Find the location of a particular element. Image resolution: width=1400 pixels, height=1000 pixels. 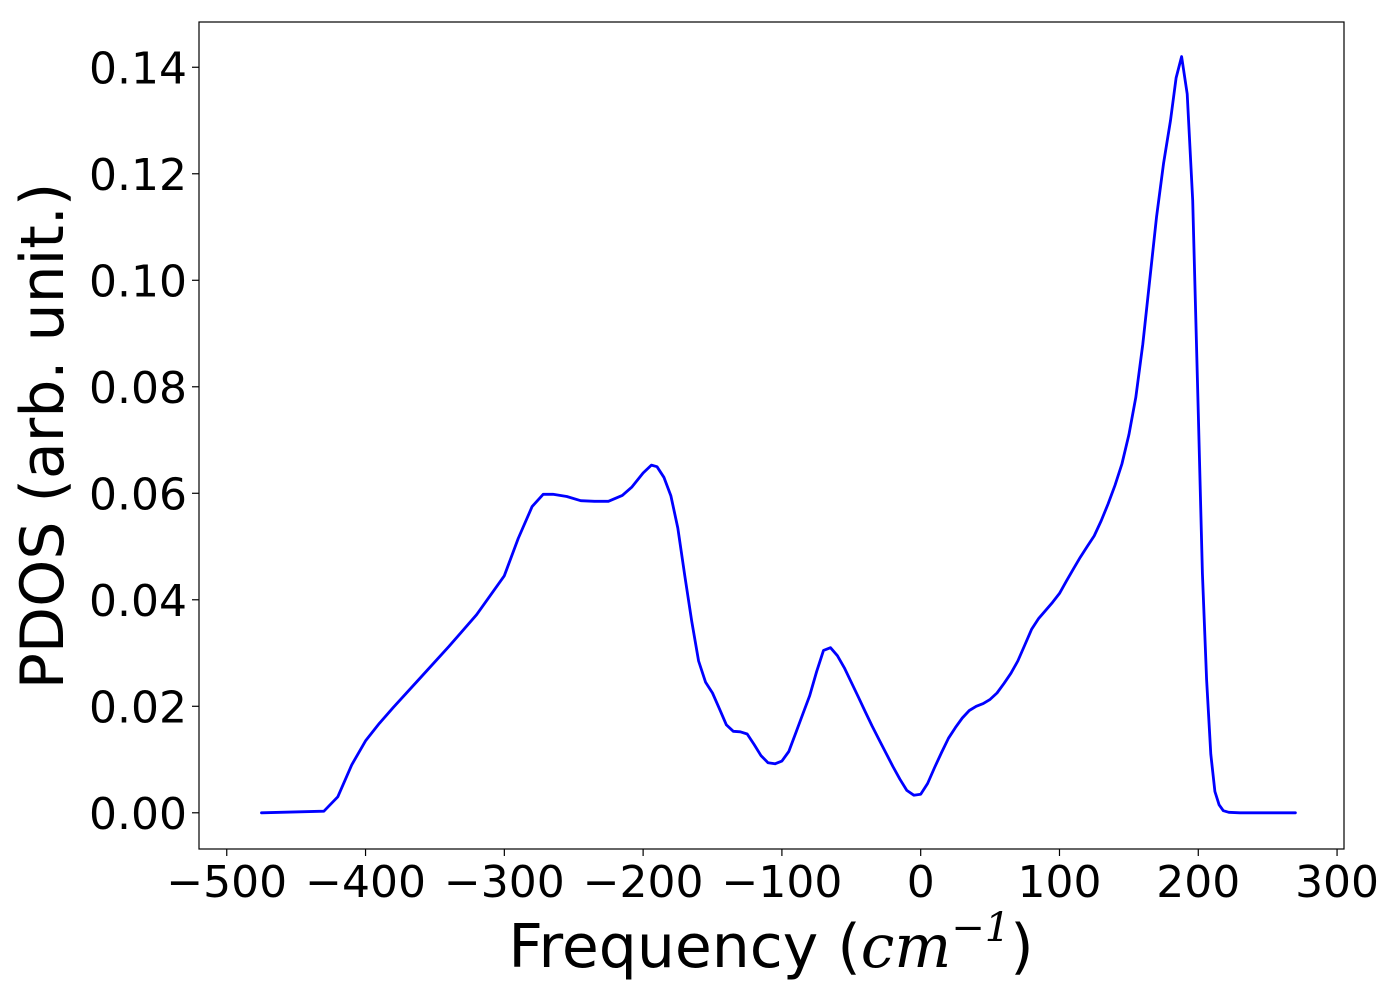

y-tick-label: 0.06 is located at coordinates (138, 494).